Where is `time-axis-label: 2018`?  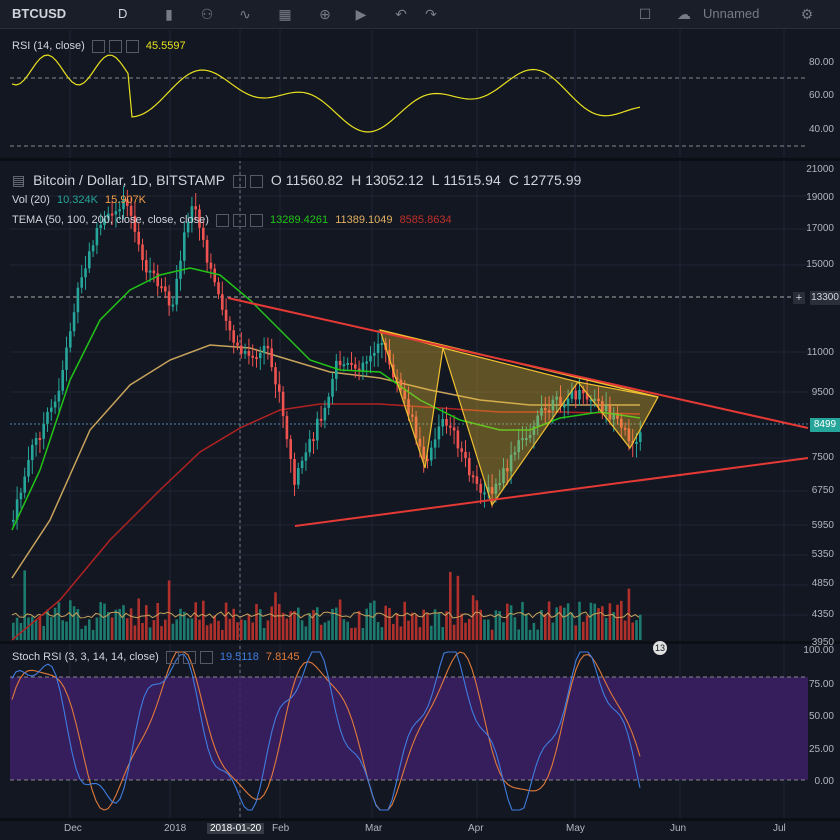 time-axis-label: 2018 is located at coordinates (175, 828).